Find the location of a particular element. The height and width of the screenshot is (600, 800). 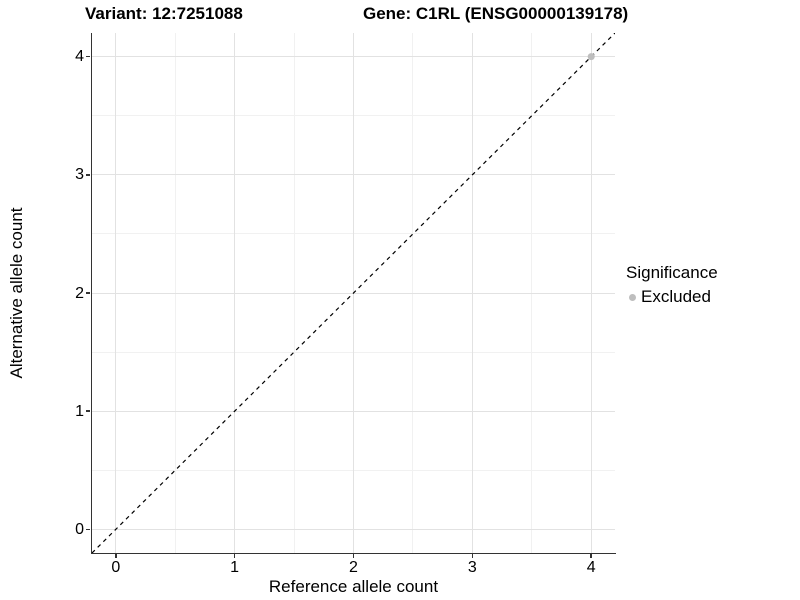

y-tick-label: 2 is located at coordinates (79, 293).